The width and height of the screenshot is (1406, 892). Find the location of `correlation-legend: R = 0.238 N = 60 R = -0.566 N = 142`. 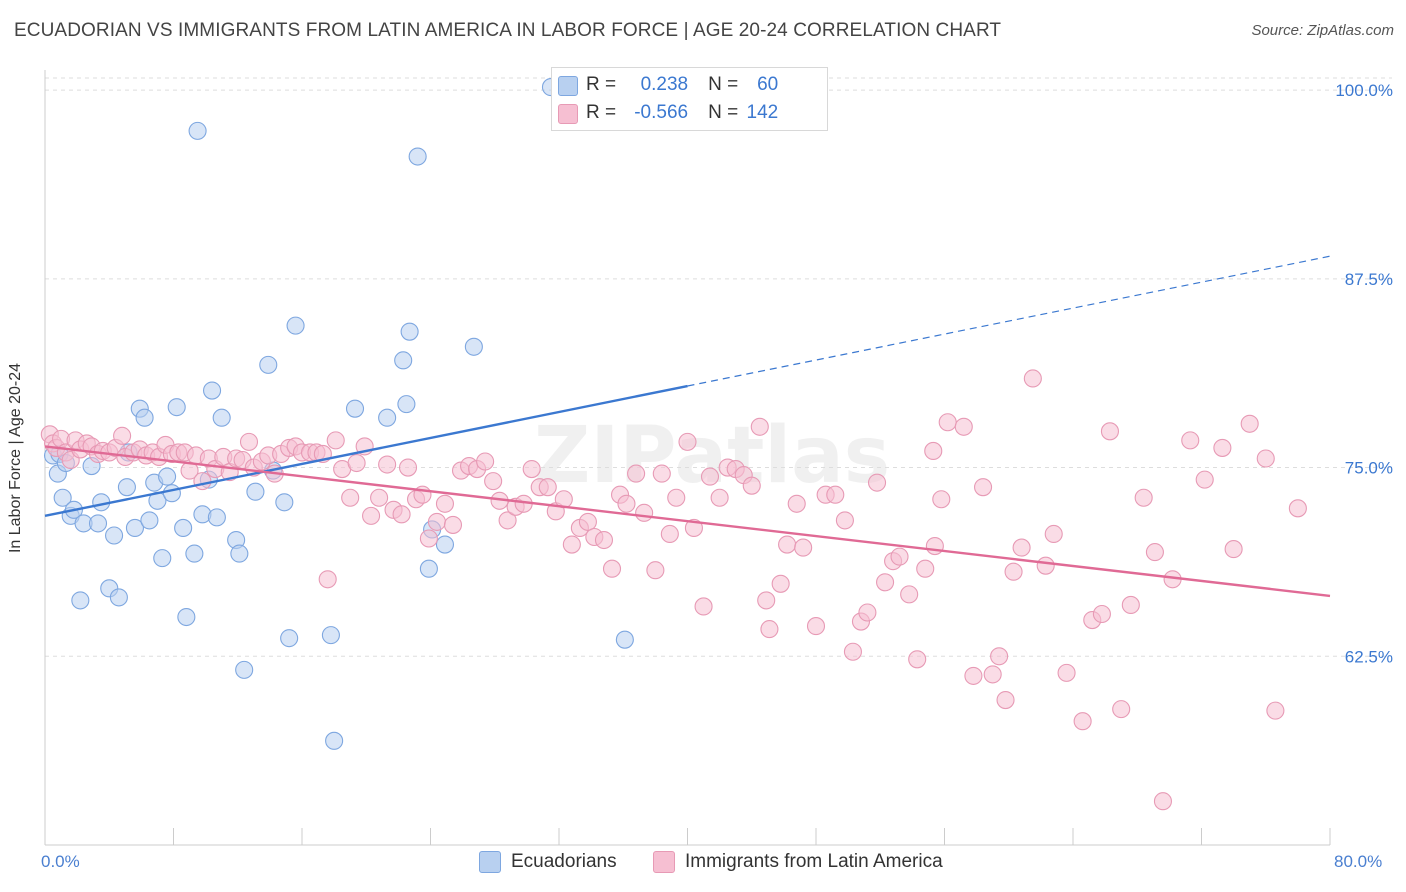

correlation-legend: R = 0.238 N = 60 R = -0.566 N = 142 is located at coordinates (689, 99).